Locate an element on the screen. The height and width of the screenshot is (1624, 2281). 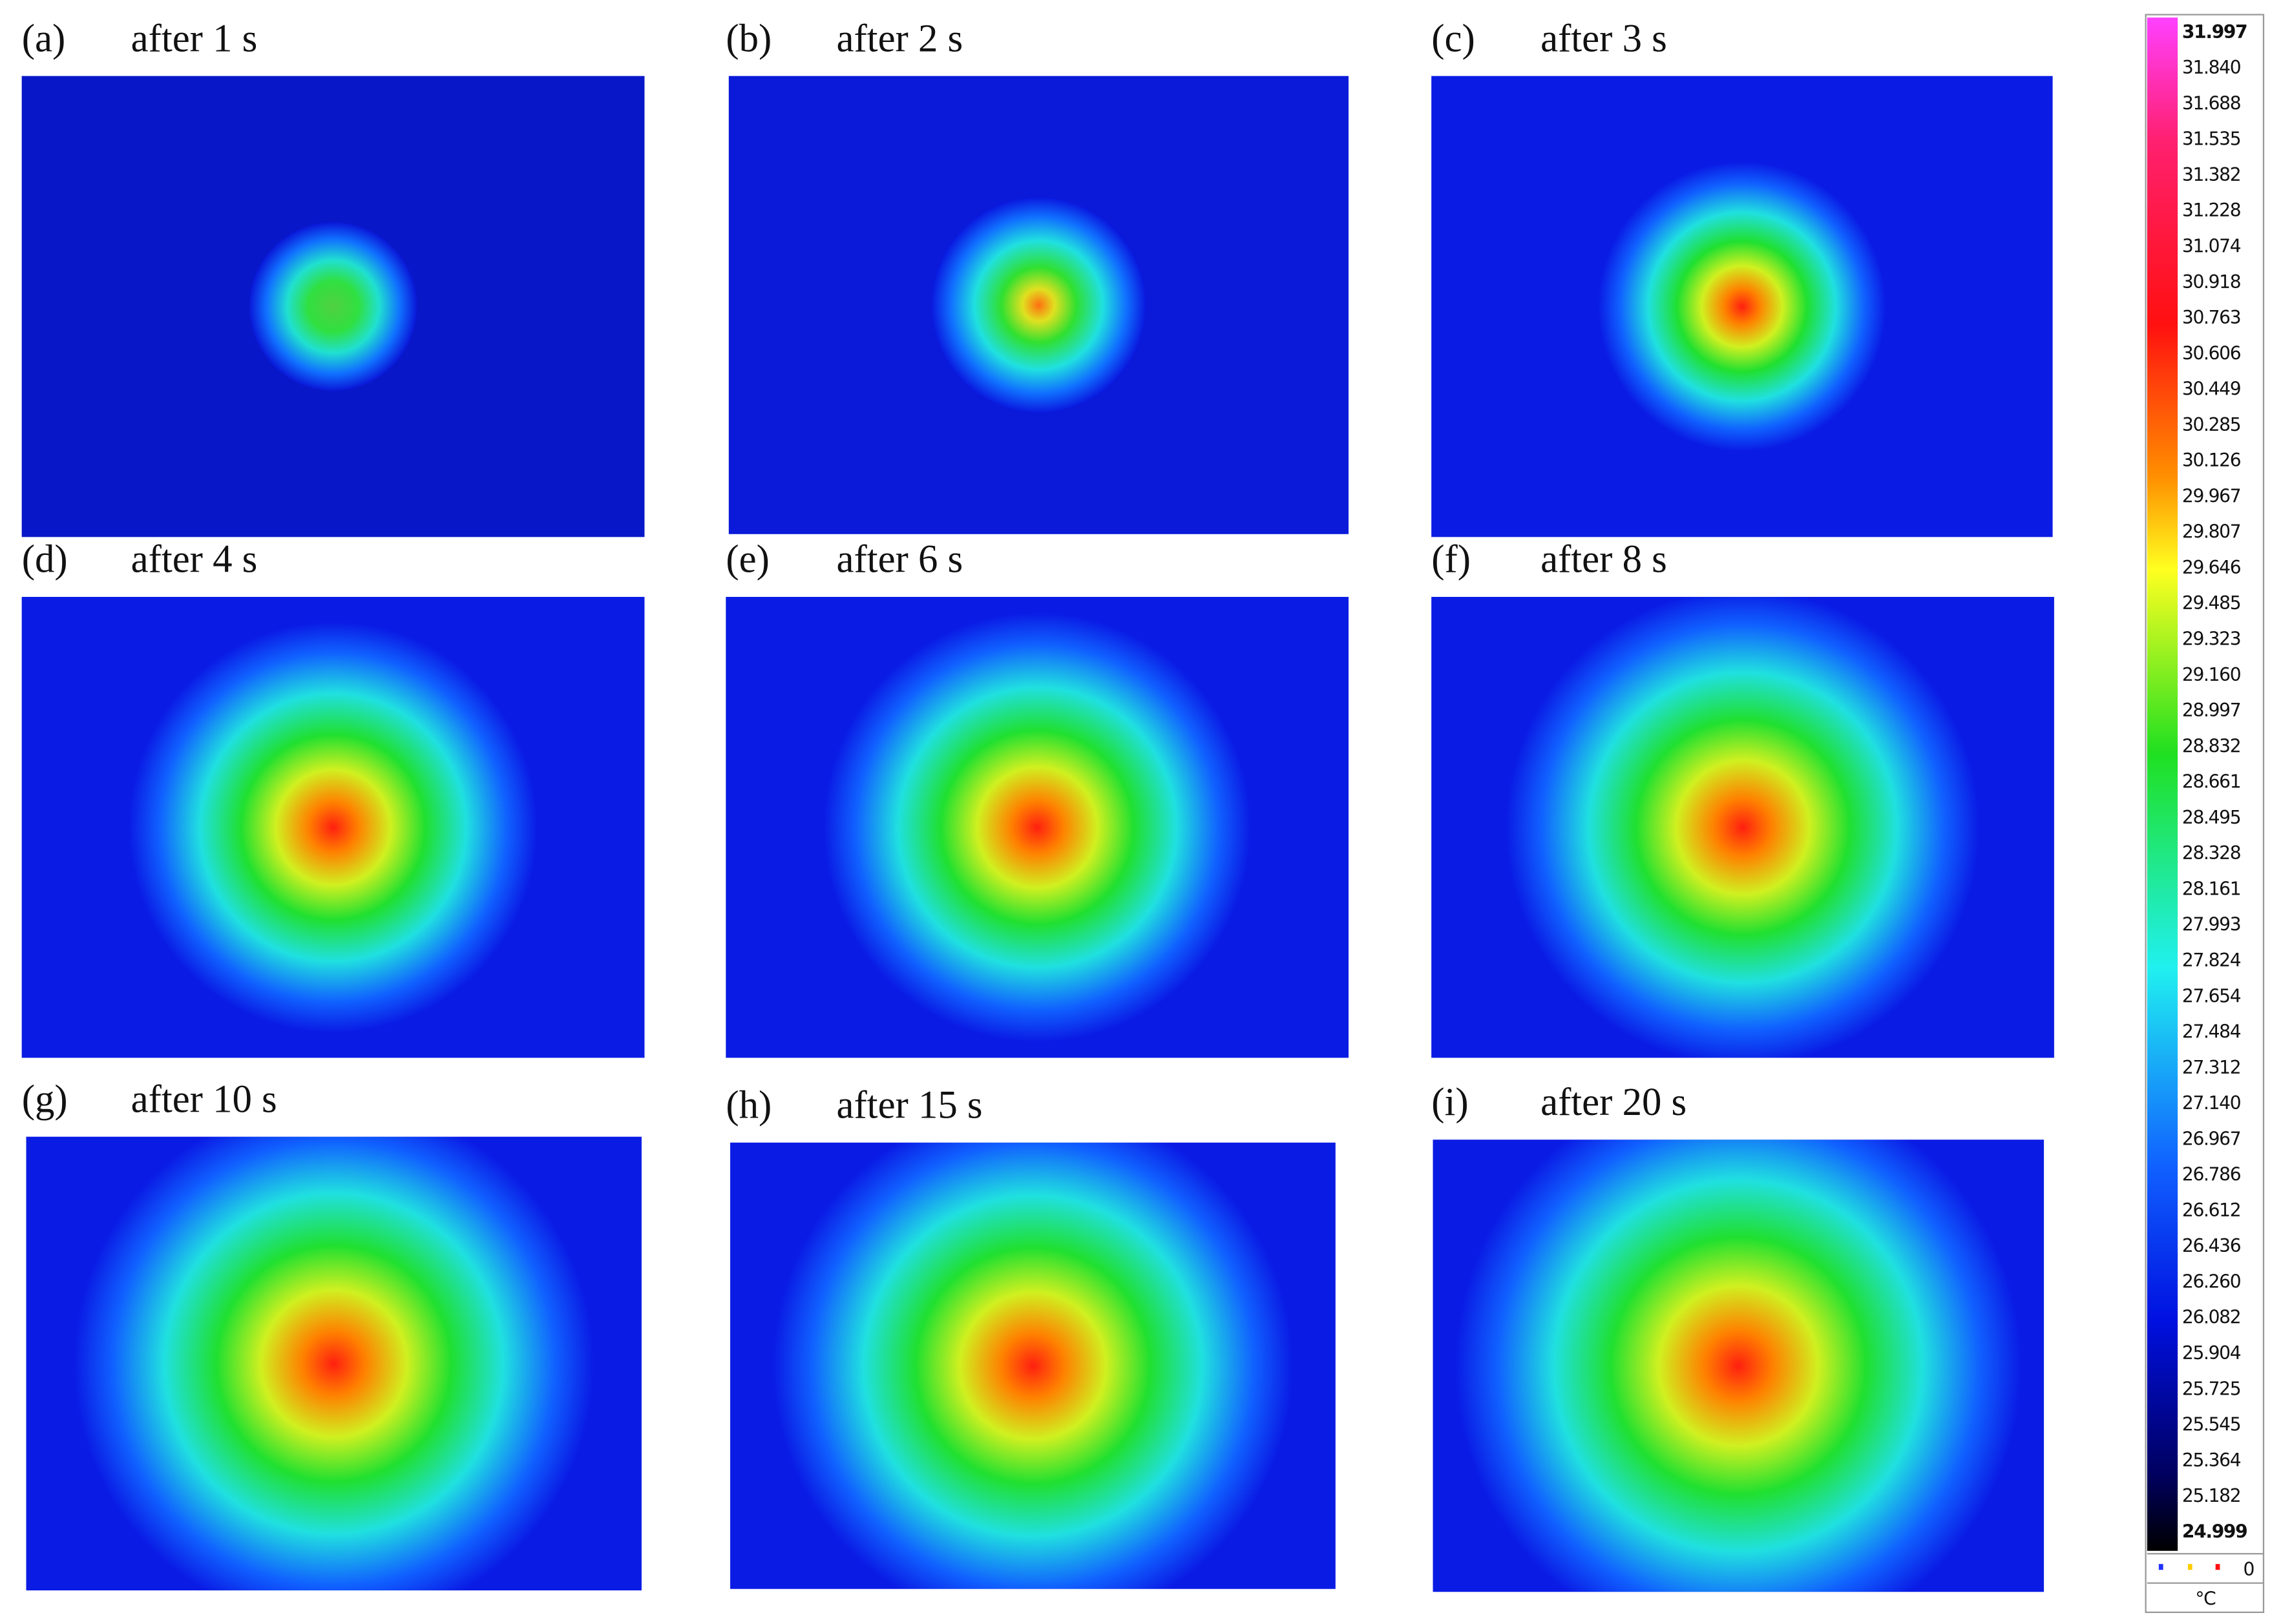
colorbar-tick-label: 28.832 is located at coordinates (2211, 745).